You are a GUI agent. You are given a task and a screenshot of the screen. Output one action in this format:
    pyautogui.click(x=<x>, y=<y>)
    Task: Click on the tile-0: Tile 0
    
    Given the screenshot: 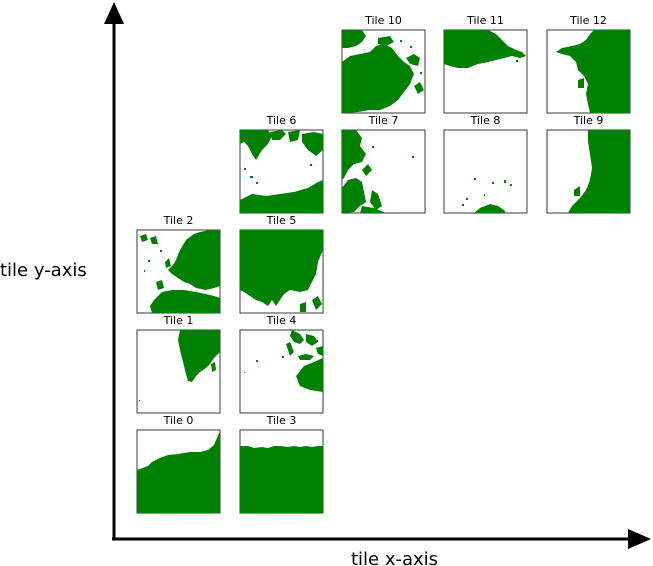 What is the action you would take?
    pyautogui.click(x=178, y=464)
    